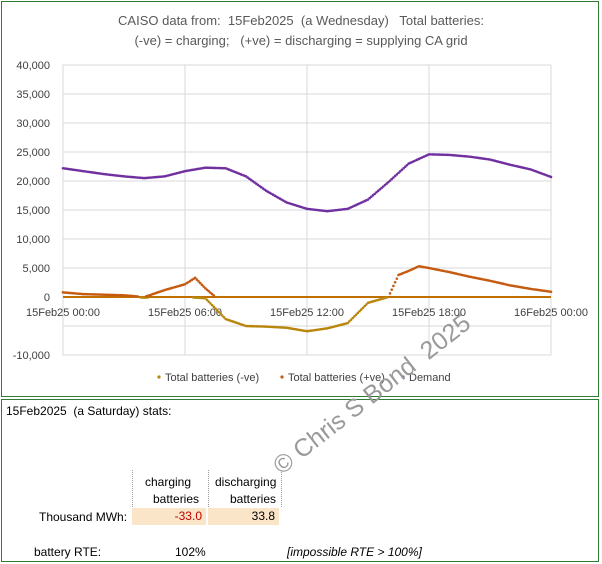  What do you see at coordinates (33, 182) in the screenshot?
I see `y-tick-label: 20,000` at bounding box center [33, 182].